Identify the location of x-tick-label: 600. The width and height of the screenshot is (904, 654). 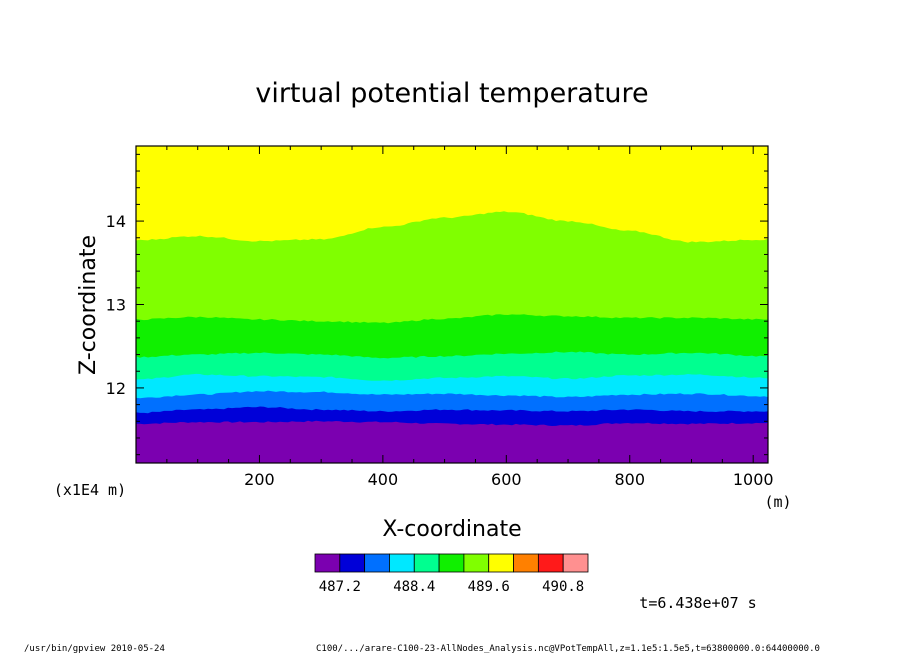
(506, 479).